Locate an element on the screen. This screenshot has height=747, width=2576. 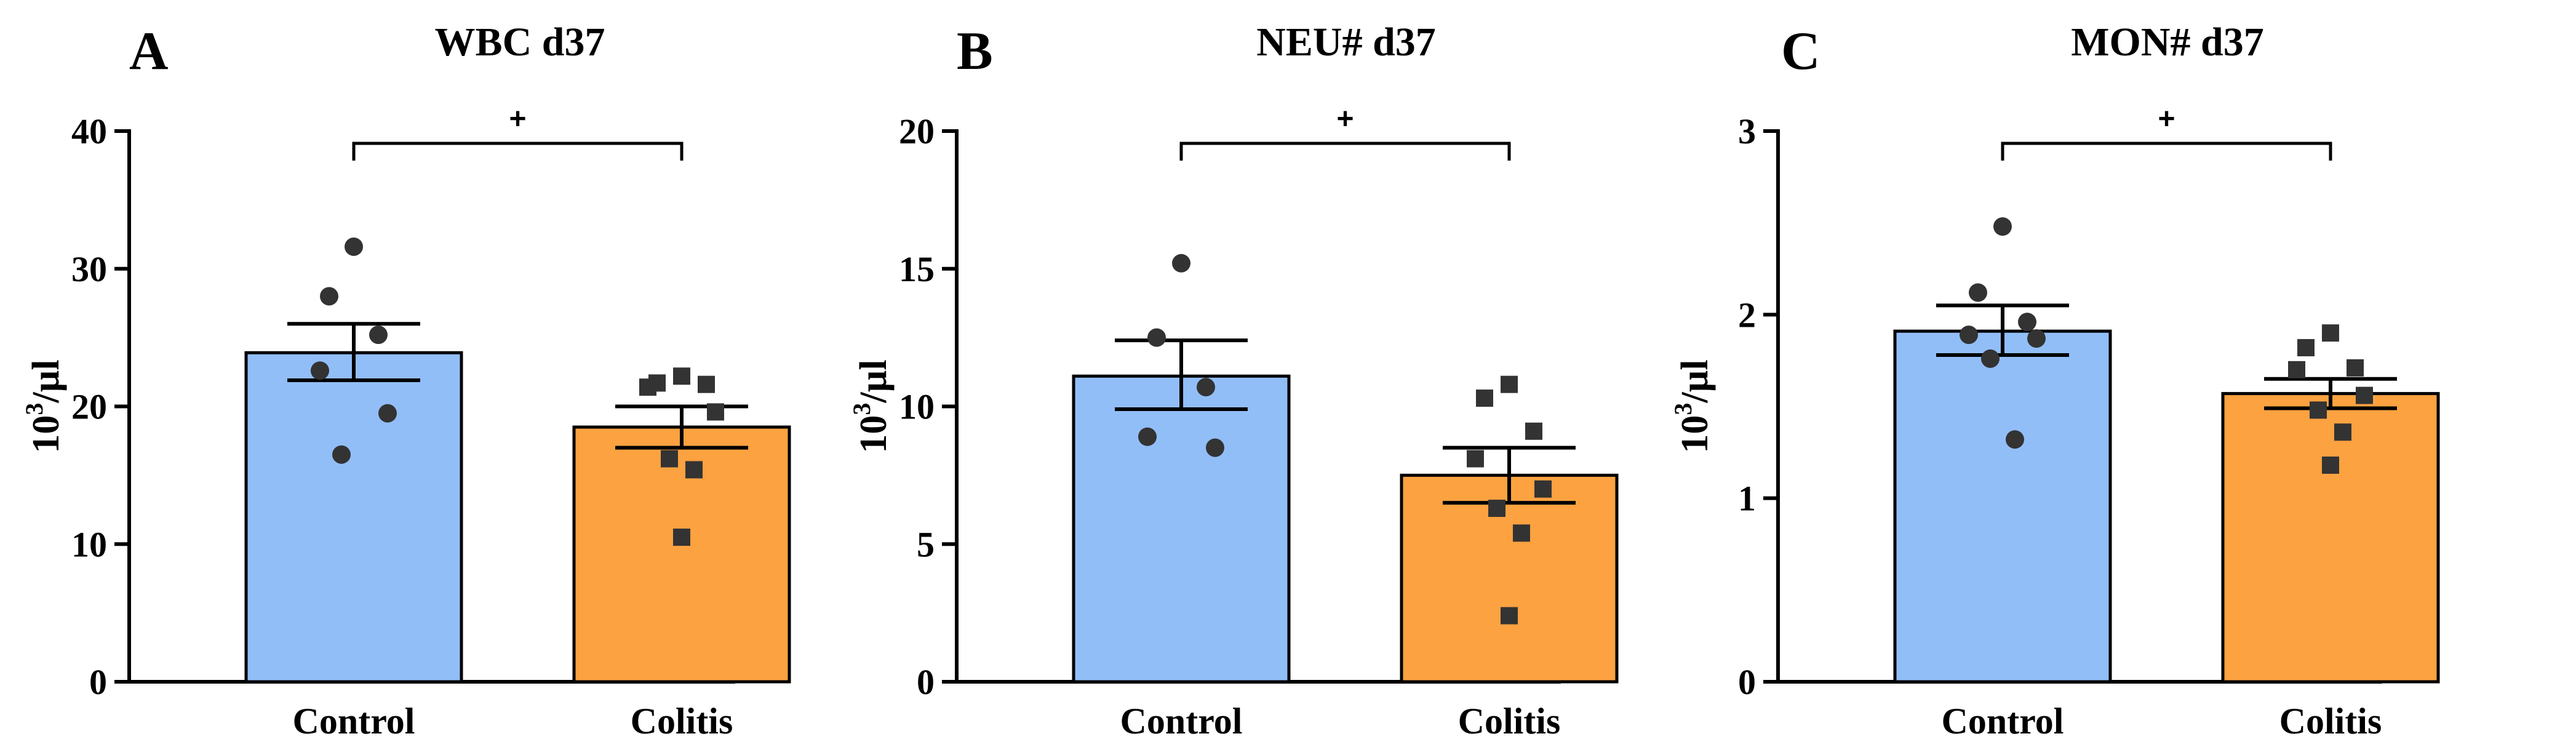
y-tick-label: 2 is located at coordinates (1747, 315).